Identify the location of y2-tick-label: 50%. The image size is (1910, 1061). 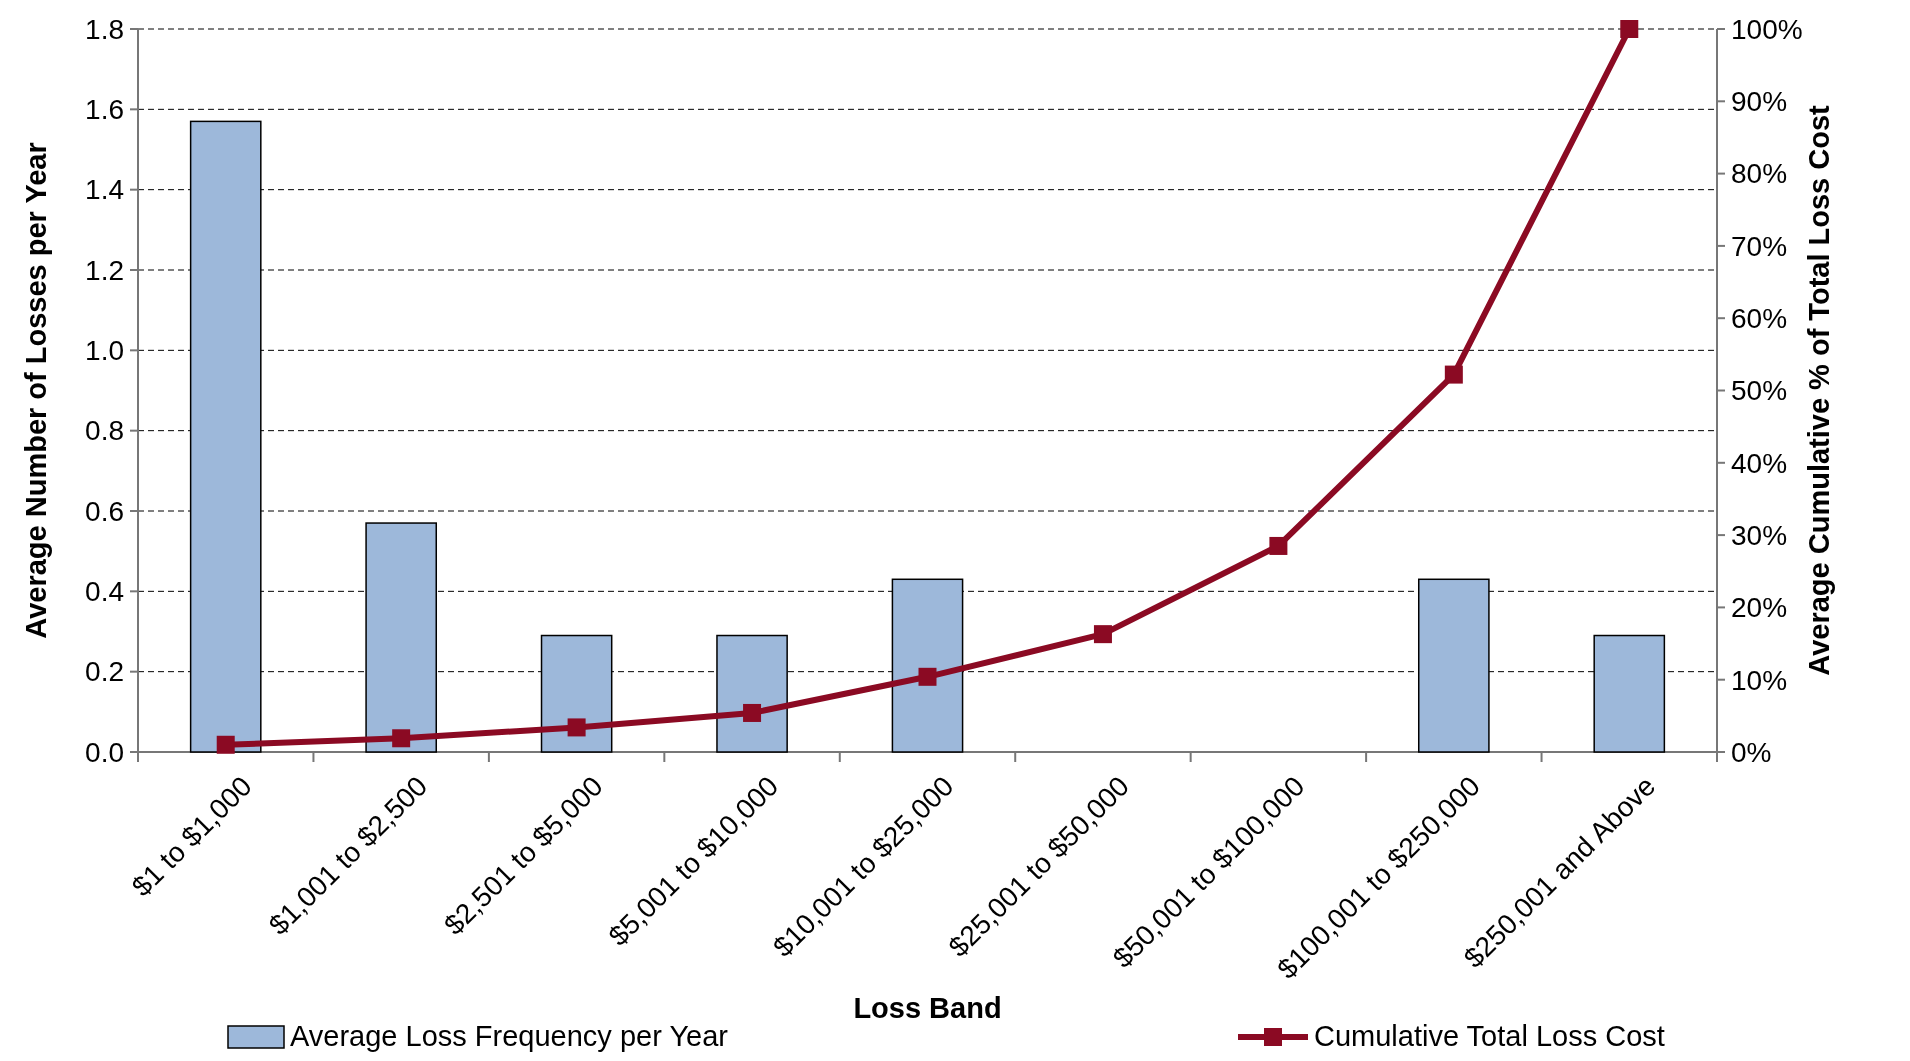
(1759, 391).